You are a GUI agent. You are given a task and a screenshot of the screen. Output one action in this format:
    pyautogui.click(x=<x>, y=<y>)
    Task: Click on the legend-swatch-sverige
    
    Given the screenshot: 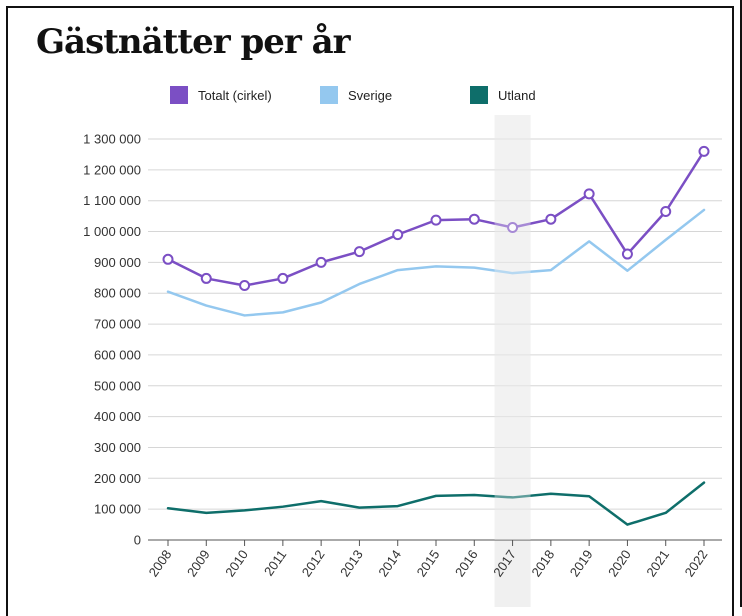 What is the action you would take?
    pyautogui.click(x=329, y=95)
    